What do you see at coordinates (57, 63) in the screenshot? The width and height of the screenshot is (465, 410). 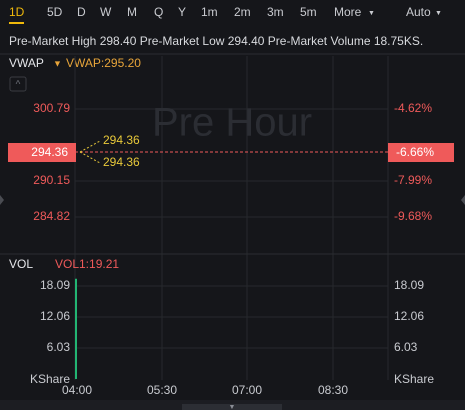 I see `indicator-toggle: ▼` at bounding box center [57, 63].